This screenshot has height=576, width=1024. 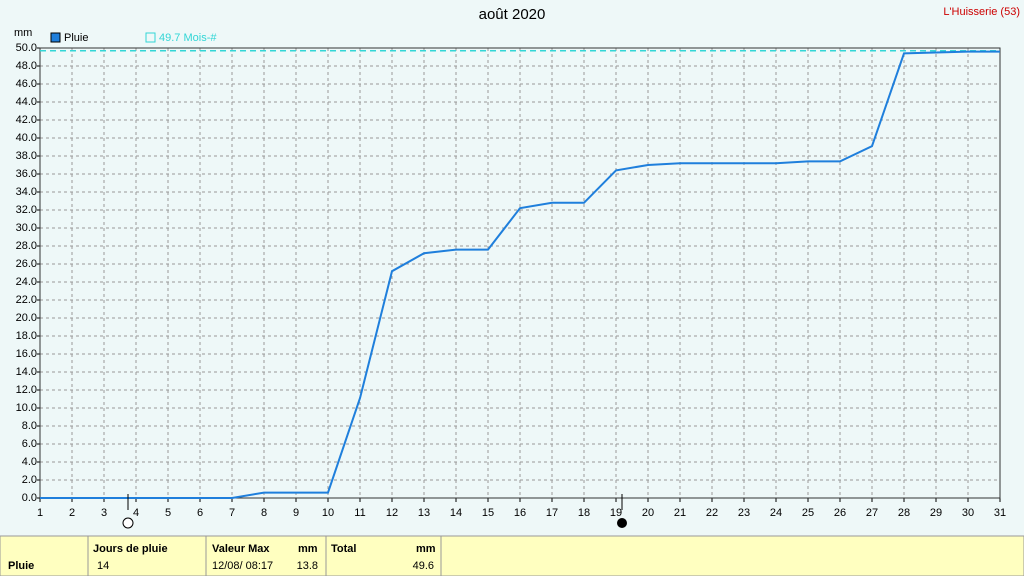 I want to click on x-tick-label: 27, so click(x=872, y=513).